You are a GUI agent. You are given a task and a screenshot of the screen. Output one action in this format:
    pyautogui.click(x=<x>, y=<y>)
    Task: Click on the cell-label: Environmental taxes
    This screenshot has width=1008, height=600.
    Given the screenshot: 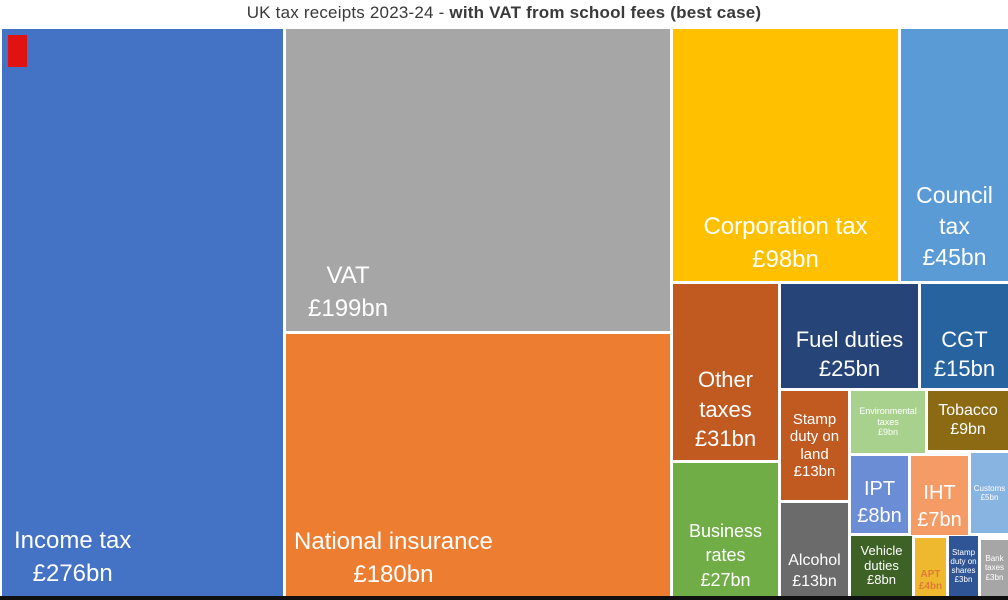 What is the action you would take?
    pyautogui.click(x=888, y=416)
    